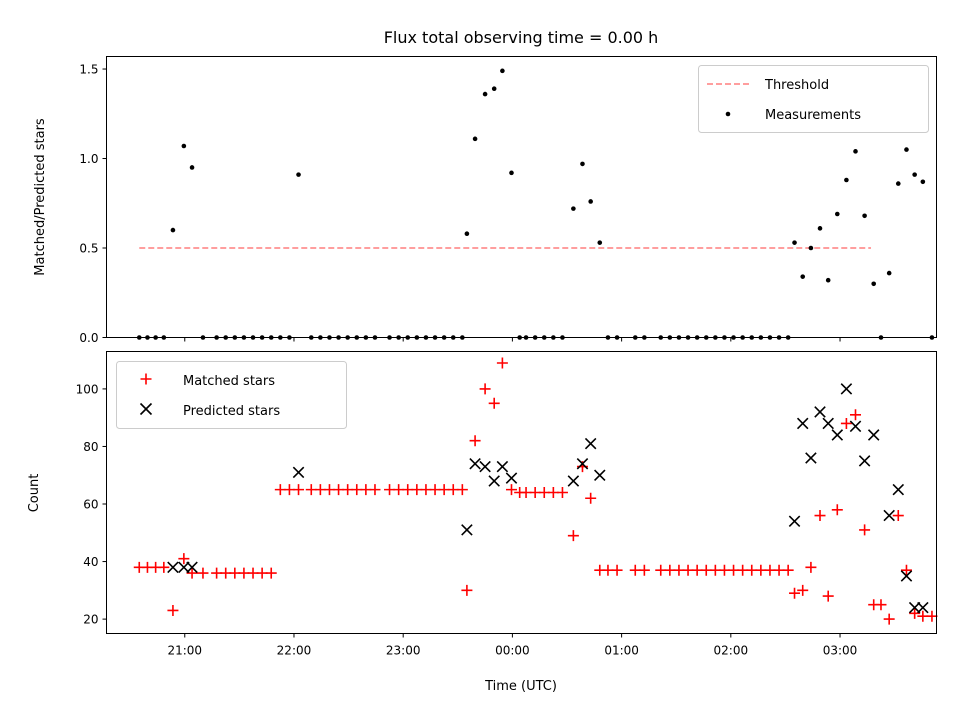 This screenshot has height=720, width=960. I want to click on bottom-ytick-label: 60, so click(90, 505).